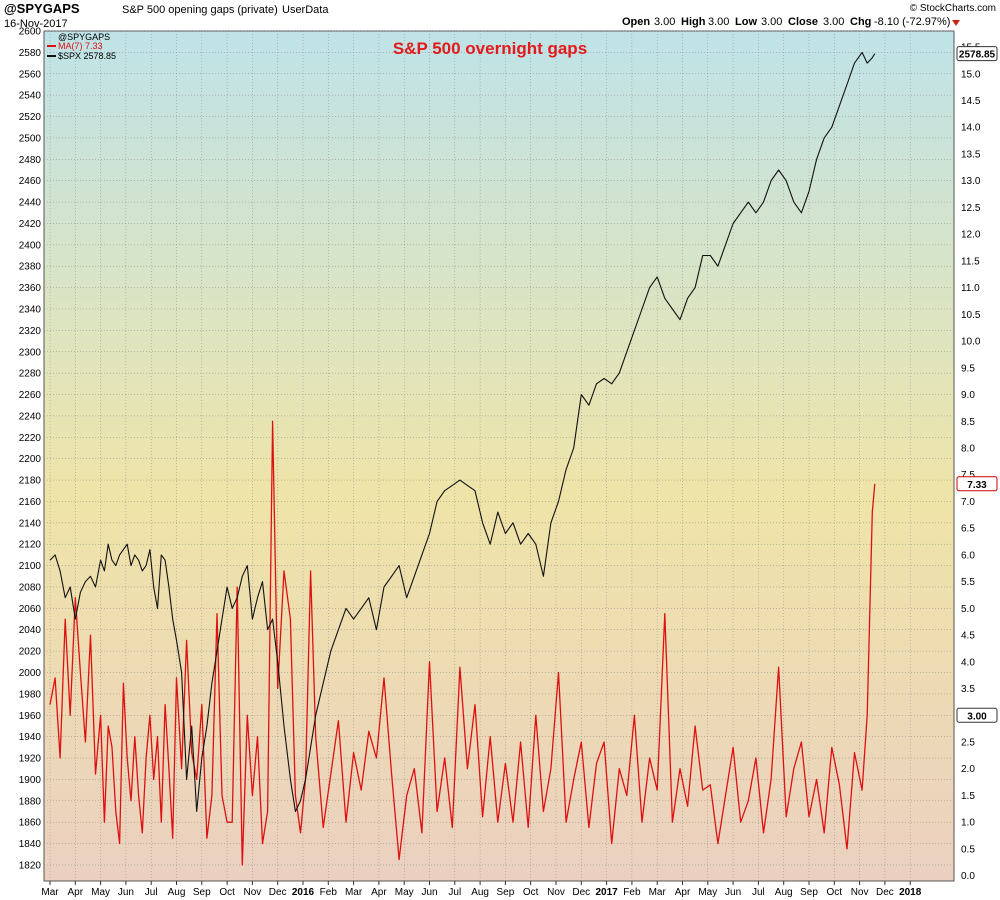  I want to click on left-tick-label: 1960, so click(30, 716).